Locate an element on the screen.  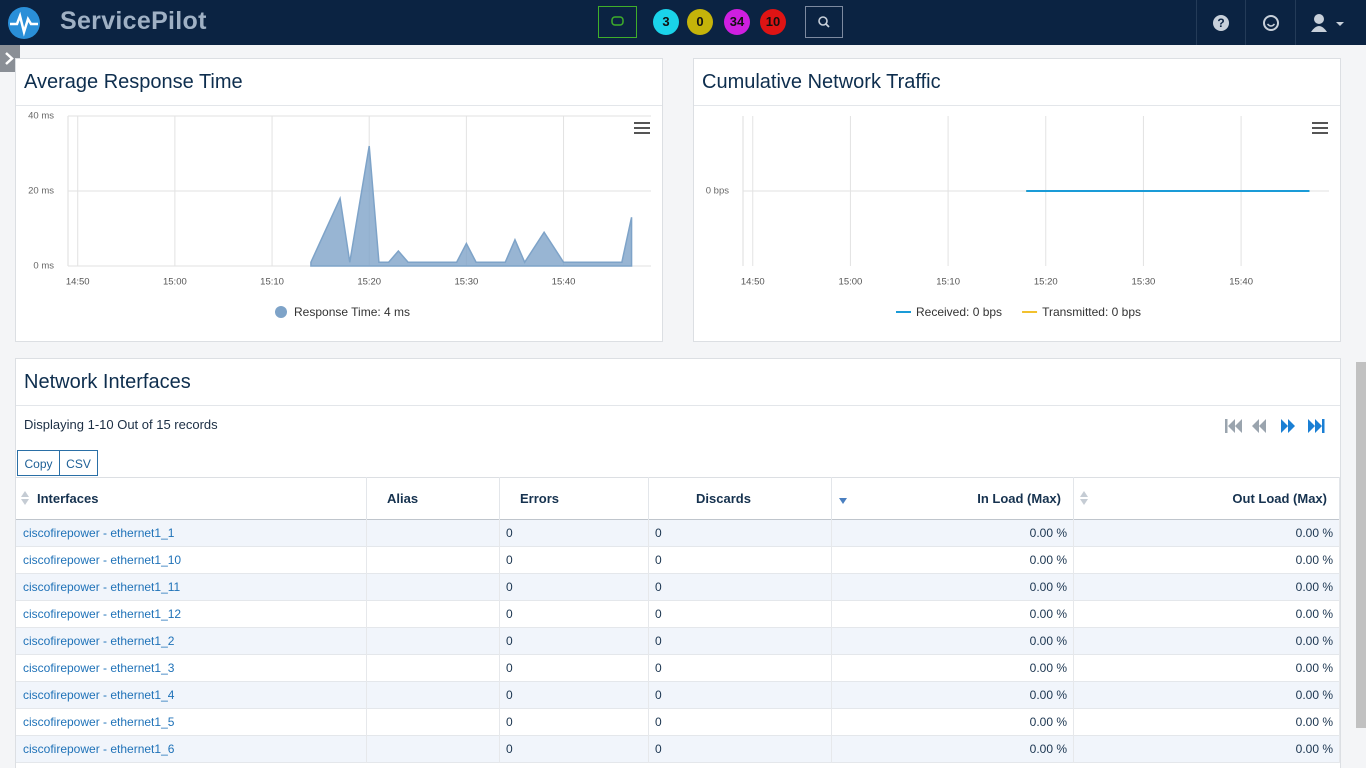
area is located at coordinates (471, 206).